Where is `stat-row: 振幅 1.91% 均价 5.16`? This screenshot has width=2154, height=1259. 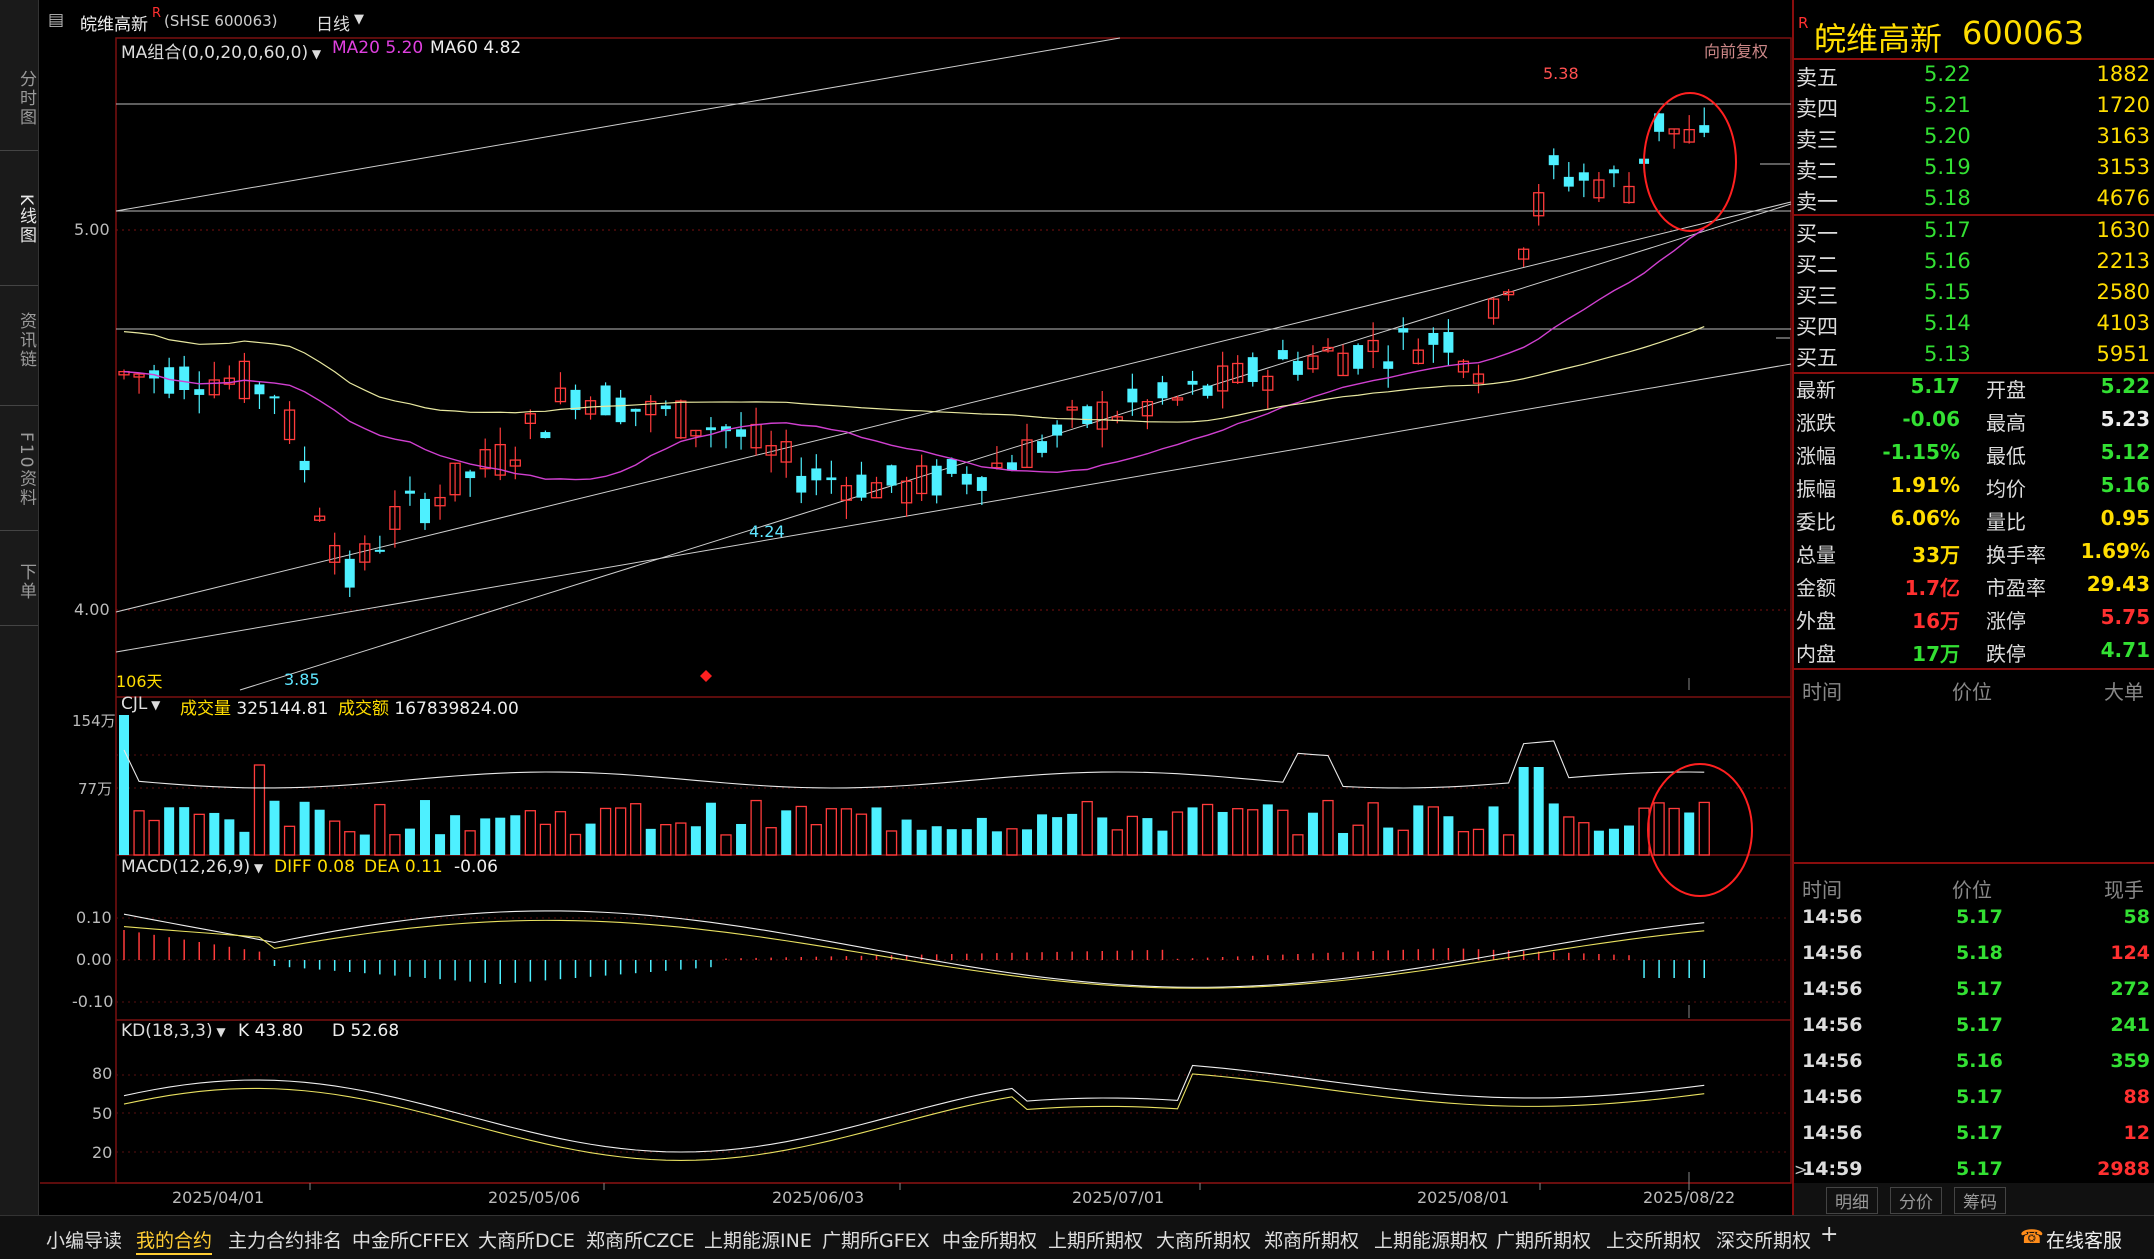
stat-row: 振幅 1.91% 均价 5.16 is located at coordinates (1974, 489).